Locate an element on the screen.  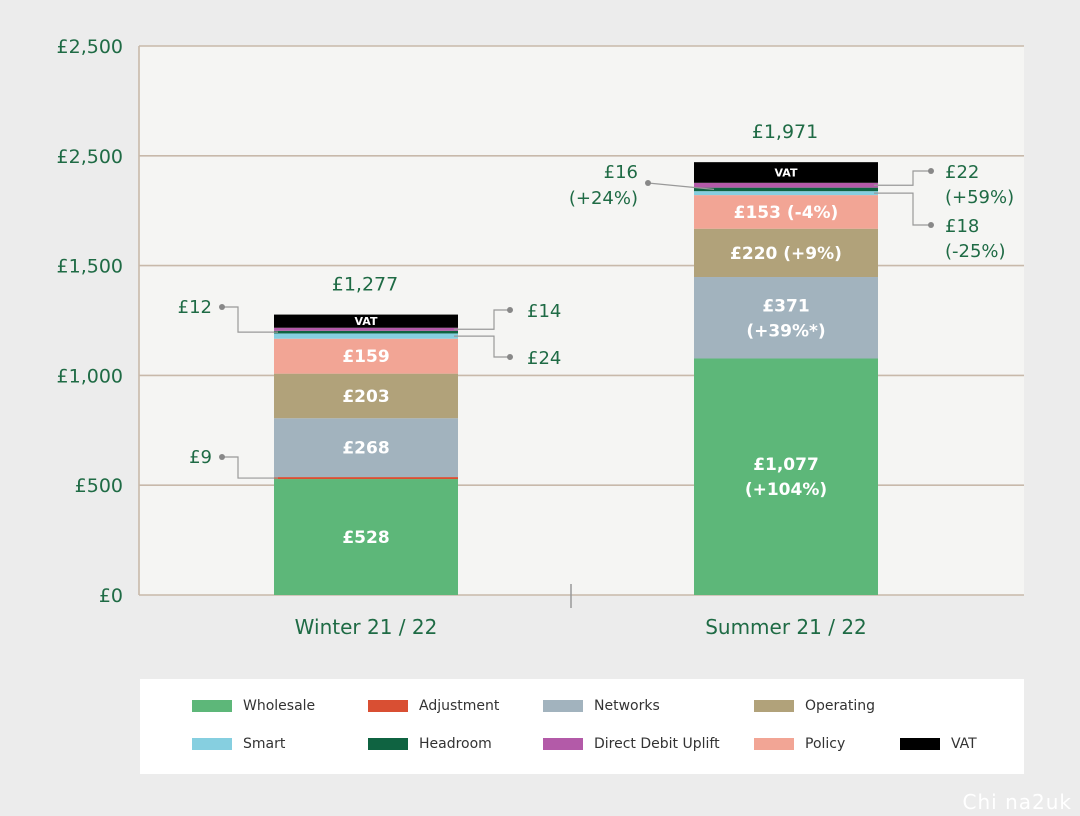
legend-label: Networks is located at coordinates (627, 706).